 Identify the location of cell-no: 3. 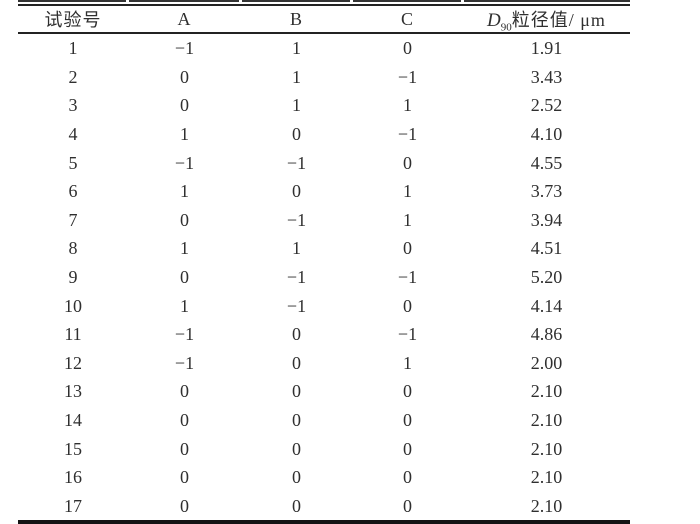
(73, 105).